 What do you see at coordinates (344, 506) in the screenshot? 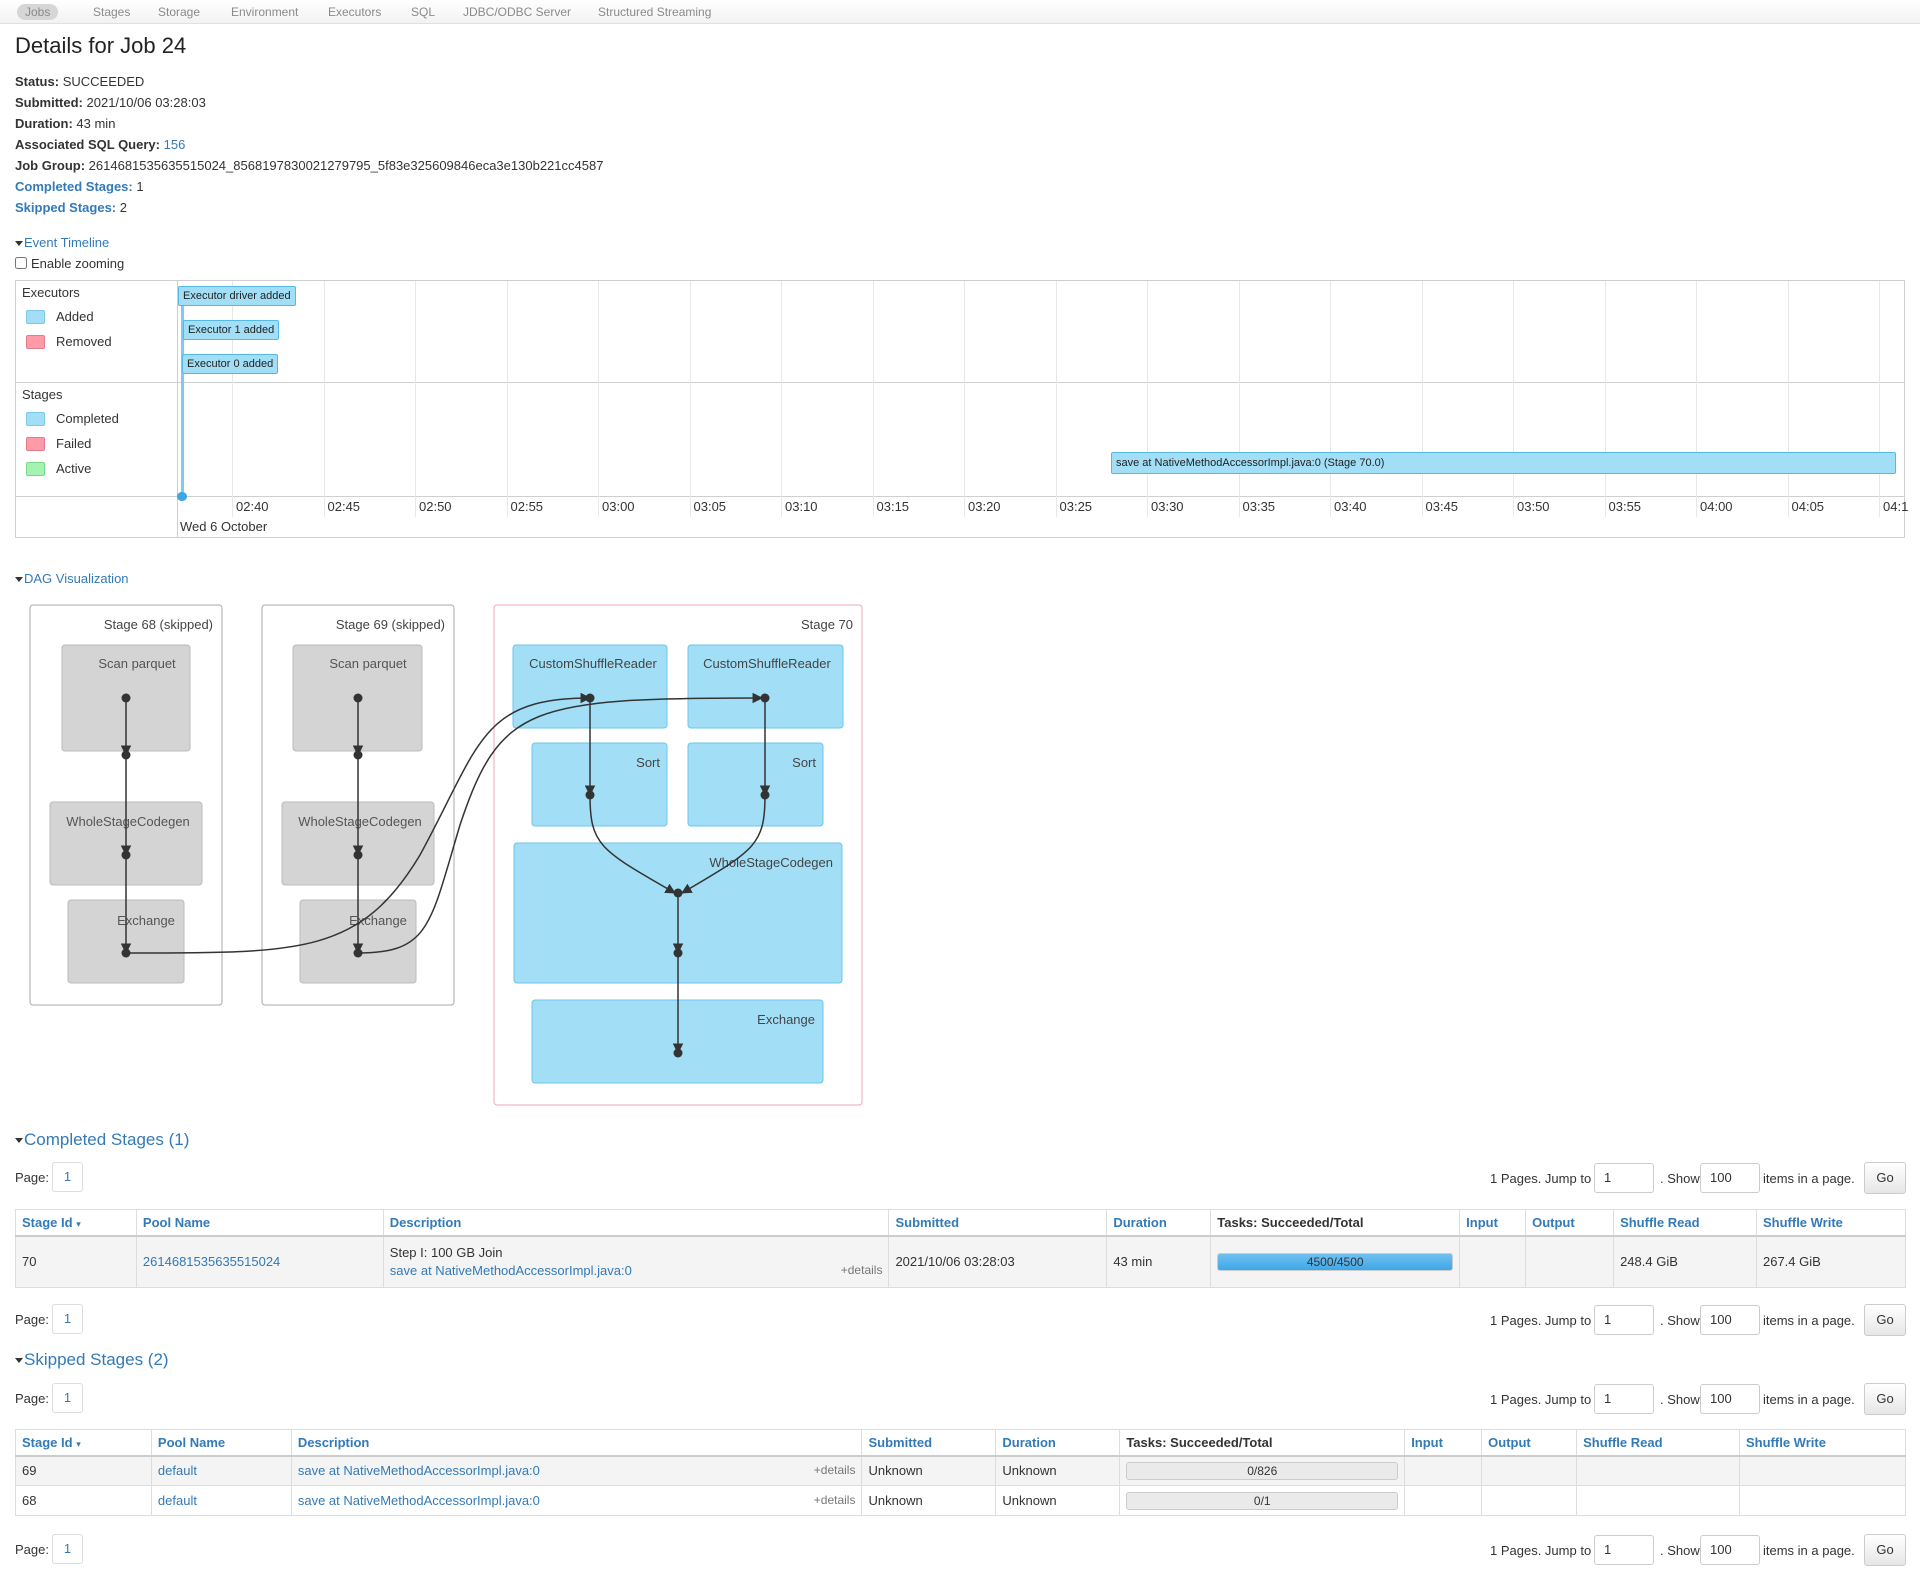
I see `timeline-tick-label: 02:45` at bounding box center [344, 506].